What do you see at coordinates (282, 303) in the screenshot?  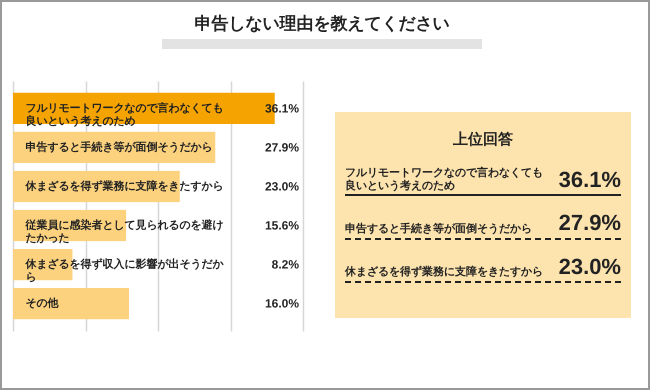 I see `data-label: 16.0%` at bounding box center [282, 303].